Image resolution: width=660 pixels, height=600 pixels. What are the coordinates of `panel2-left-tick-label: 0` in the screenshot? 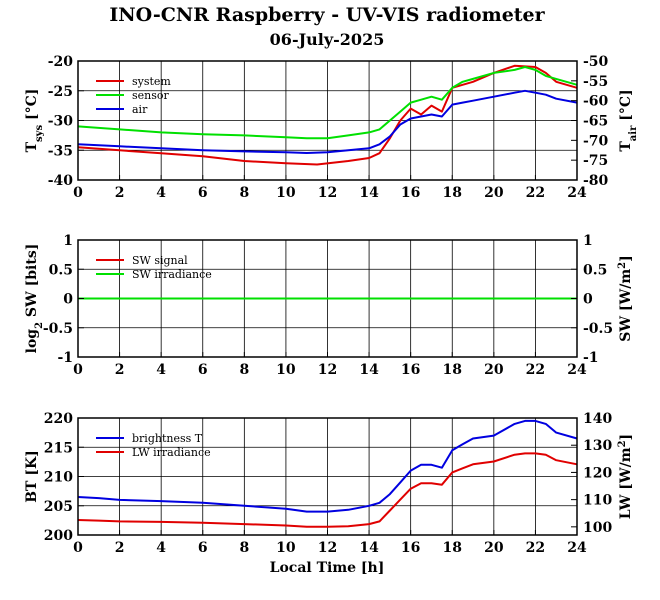 It's located at (68, 300).